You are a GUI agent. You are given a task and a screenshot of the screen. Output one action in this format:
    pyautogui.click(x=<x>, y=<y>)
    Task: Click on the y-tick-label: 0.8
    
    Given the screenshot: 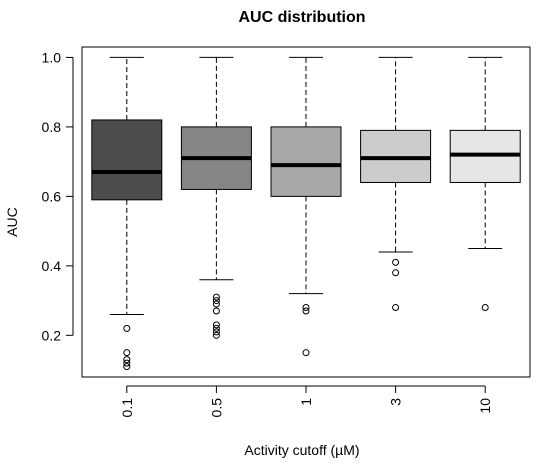 What is the action you would take?
    pyautogui.click(x=52, y=127)
    